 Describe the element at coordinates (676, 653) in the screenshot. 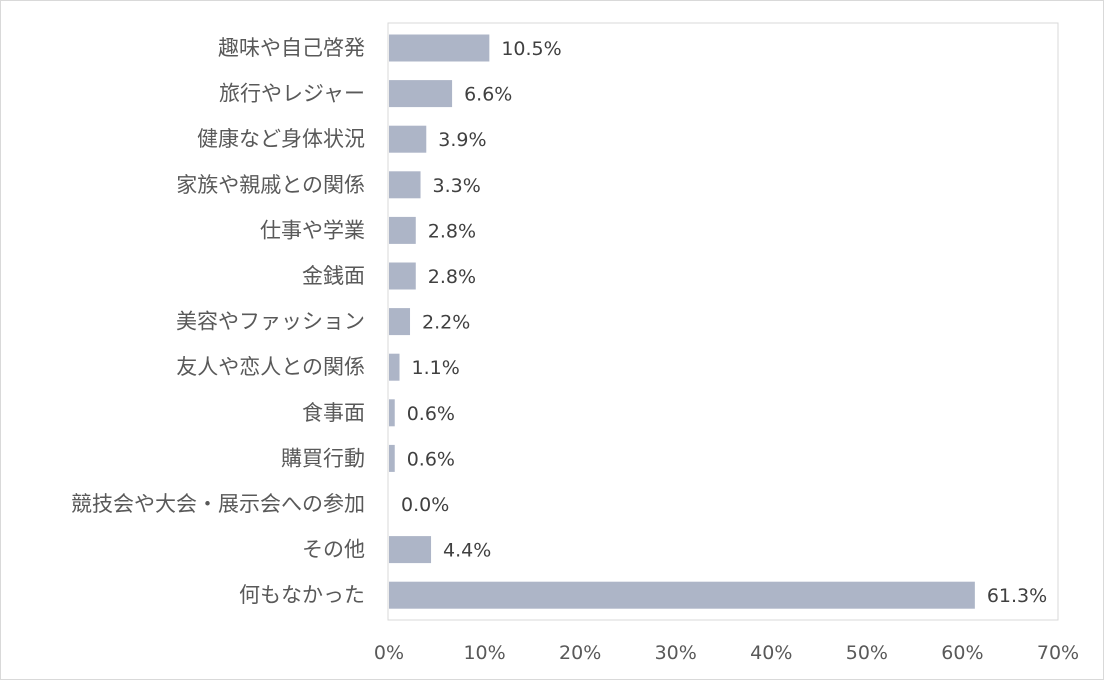

I see `x-tick-label: 30%` at that location.